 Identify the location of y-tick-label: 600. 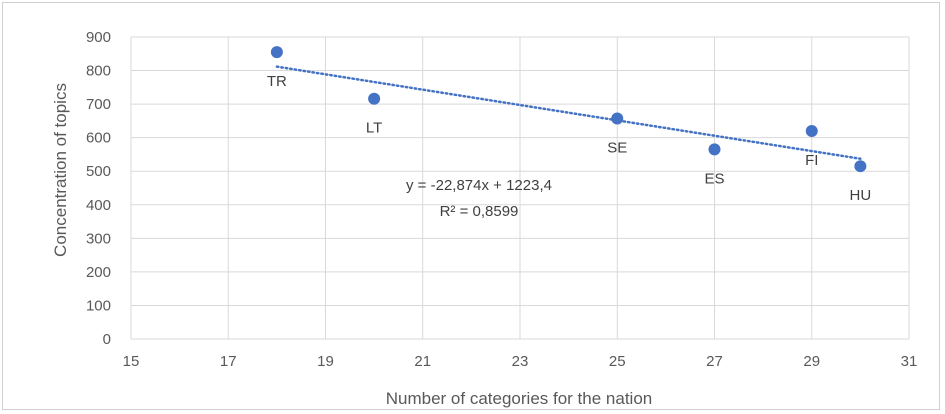
(98, 138).